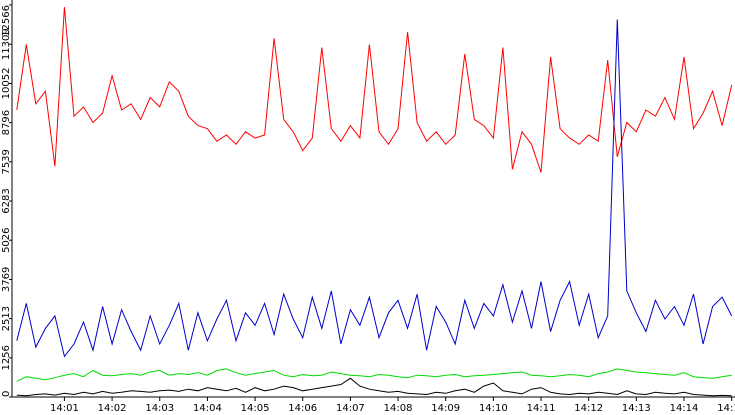 The height and width of the screenshot is (415, 735). I want to click on x-tick-label: 14:14, so click(684, 408).